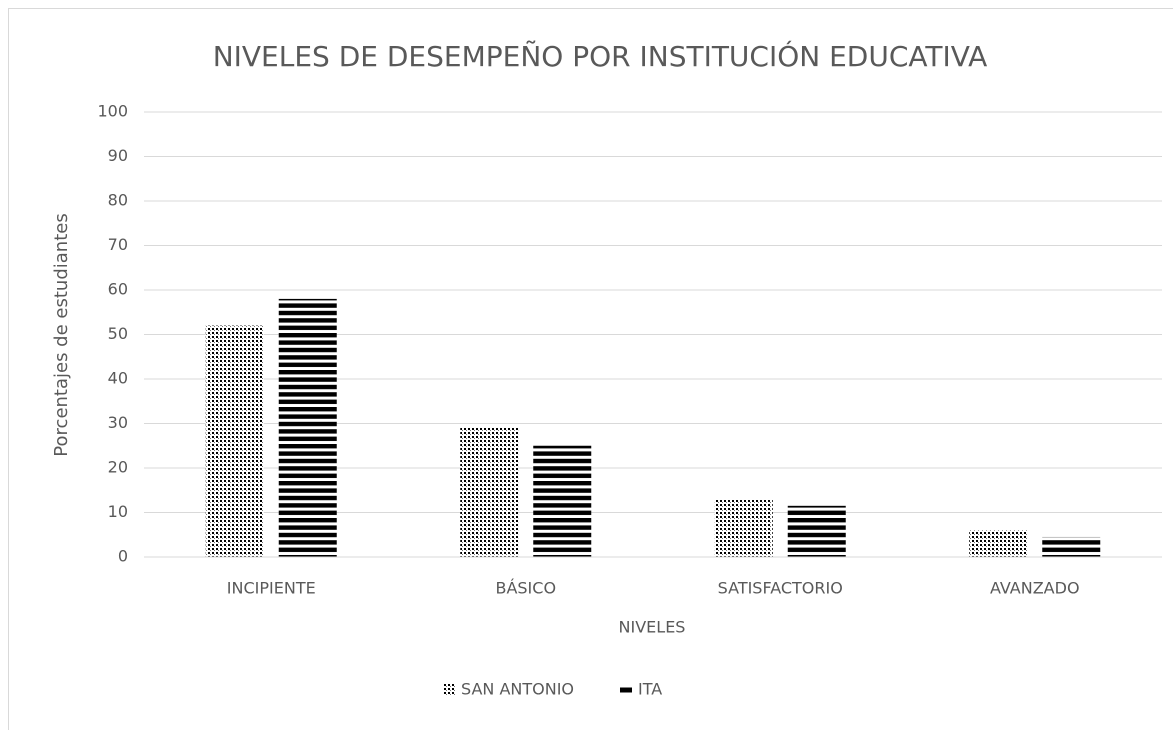  What do you see at coordinates (517, 689) in the screenshot?
I see `legend-label: SAN ANTONIO` at bounding box center [517, 689].